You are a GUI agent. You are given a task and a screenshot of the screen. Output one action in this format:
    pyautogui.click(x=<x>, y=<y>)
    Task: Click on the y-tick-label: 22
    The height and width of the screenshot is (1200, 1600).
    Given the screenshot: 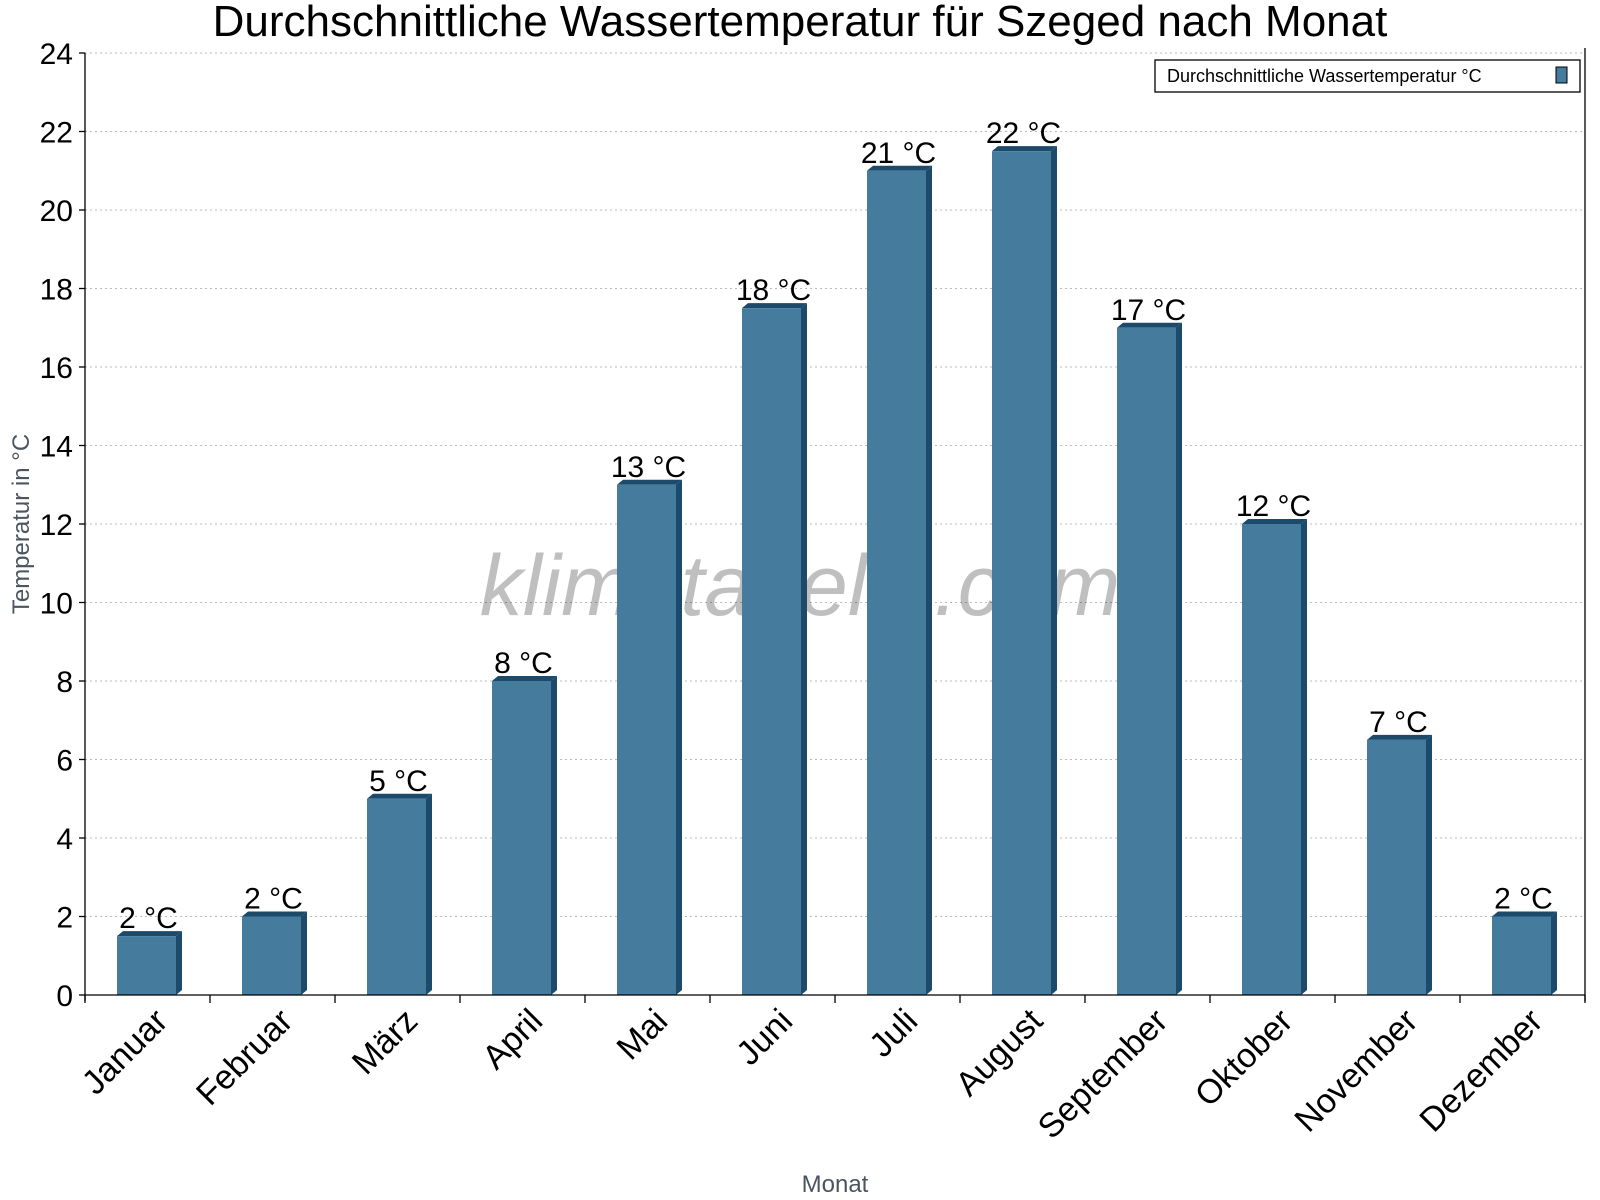 What is the action you would take?
    pyautogui.click(x=56, y=133)
    